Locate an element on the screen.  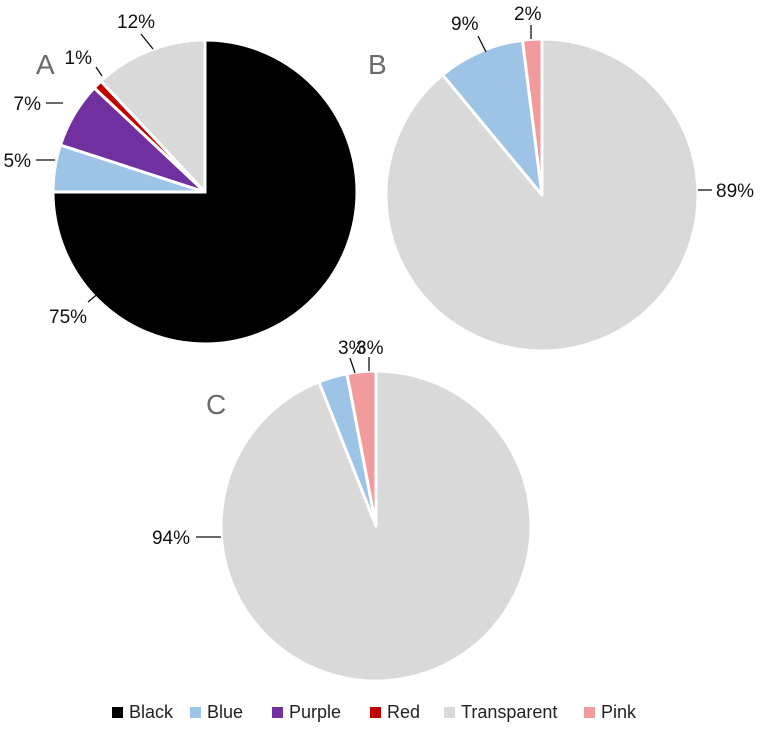
leader-line-c-blue is located at coordinates (352, 365).